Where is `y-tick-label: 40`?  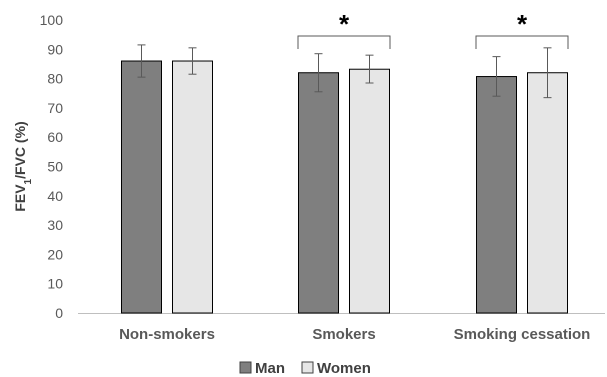
y-tick-label: 40 is located at coordinates (55, 196).